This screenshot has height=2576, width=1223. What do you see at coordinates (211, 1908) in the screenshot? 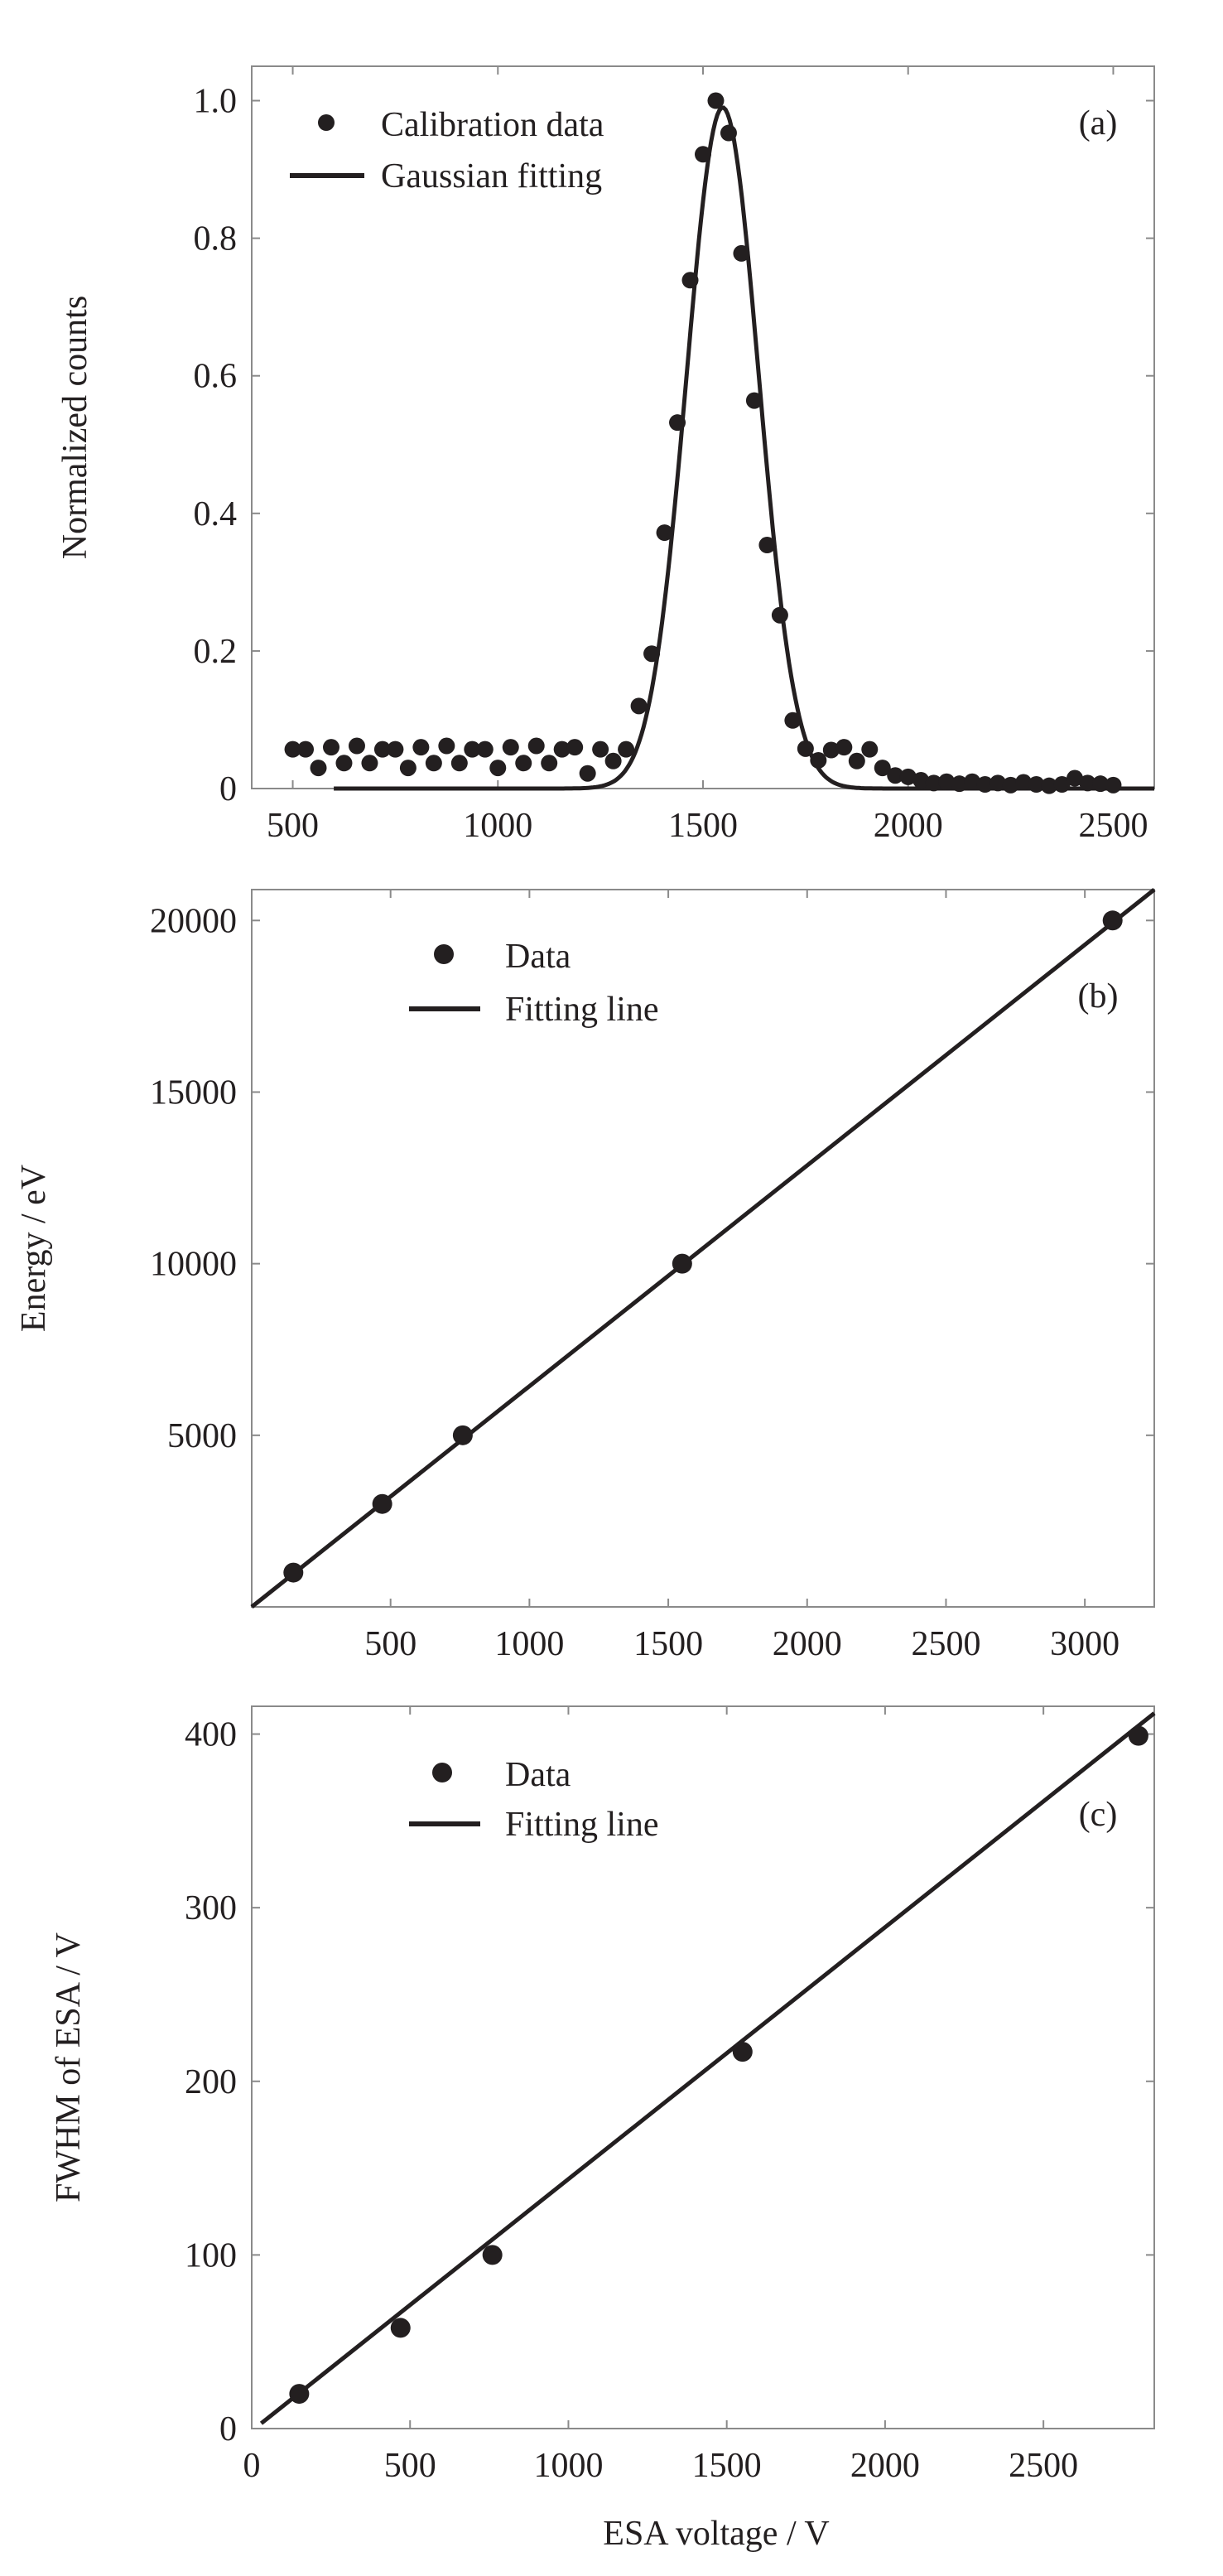
I see `y-tick-label: 300` at bounding box center [211, 1908].